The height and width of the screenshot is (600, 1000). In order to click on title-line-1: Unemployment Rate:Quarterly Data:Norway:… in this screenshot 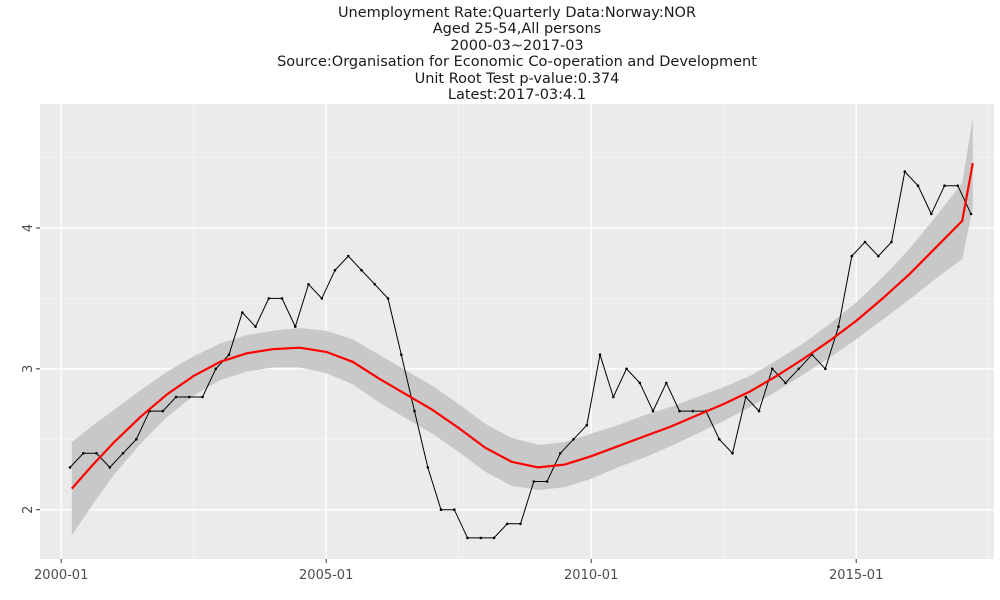, I will do `click(517, 13)`.